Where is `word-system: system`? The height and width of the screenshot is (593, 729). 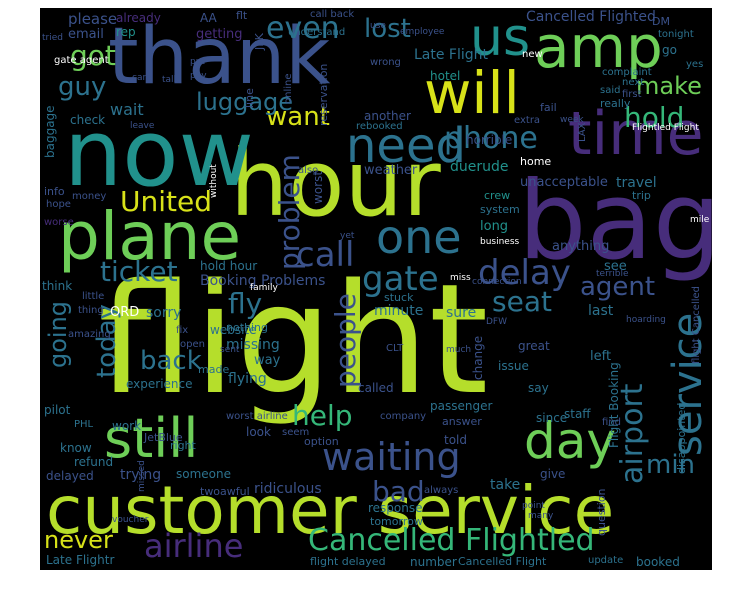
word-system: system is located at coordinates (500, 209).